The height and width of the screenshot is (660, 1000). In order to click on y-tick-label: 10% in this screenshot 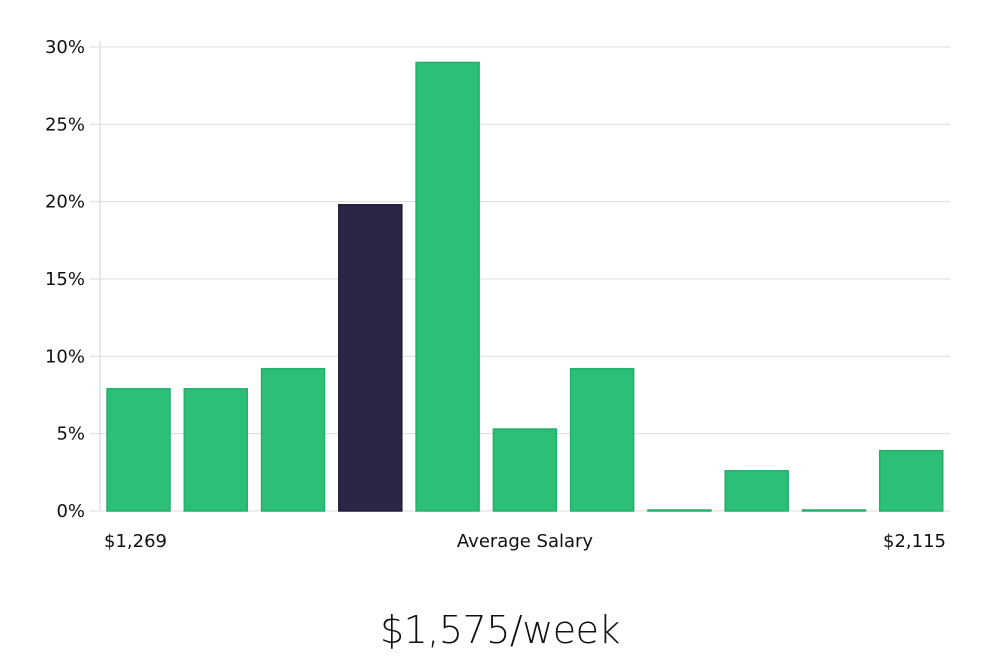, I will do `click(65, 356)`.